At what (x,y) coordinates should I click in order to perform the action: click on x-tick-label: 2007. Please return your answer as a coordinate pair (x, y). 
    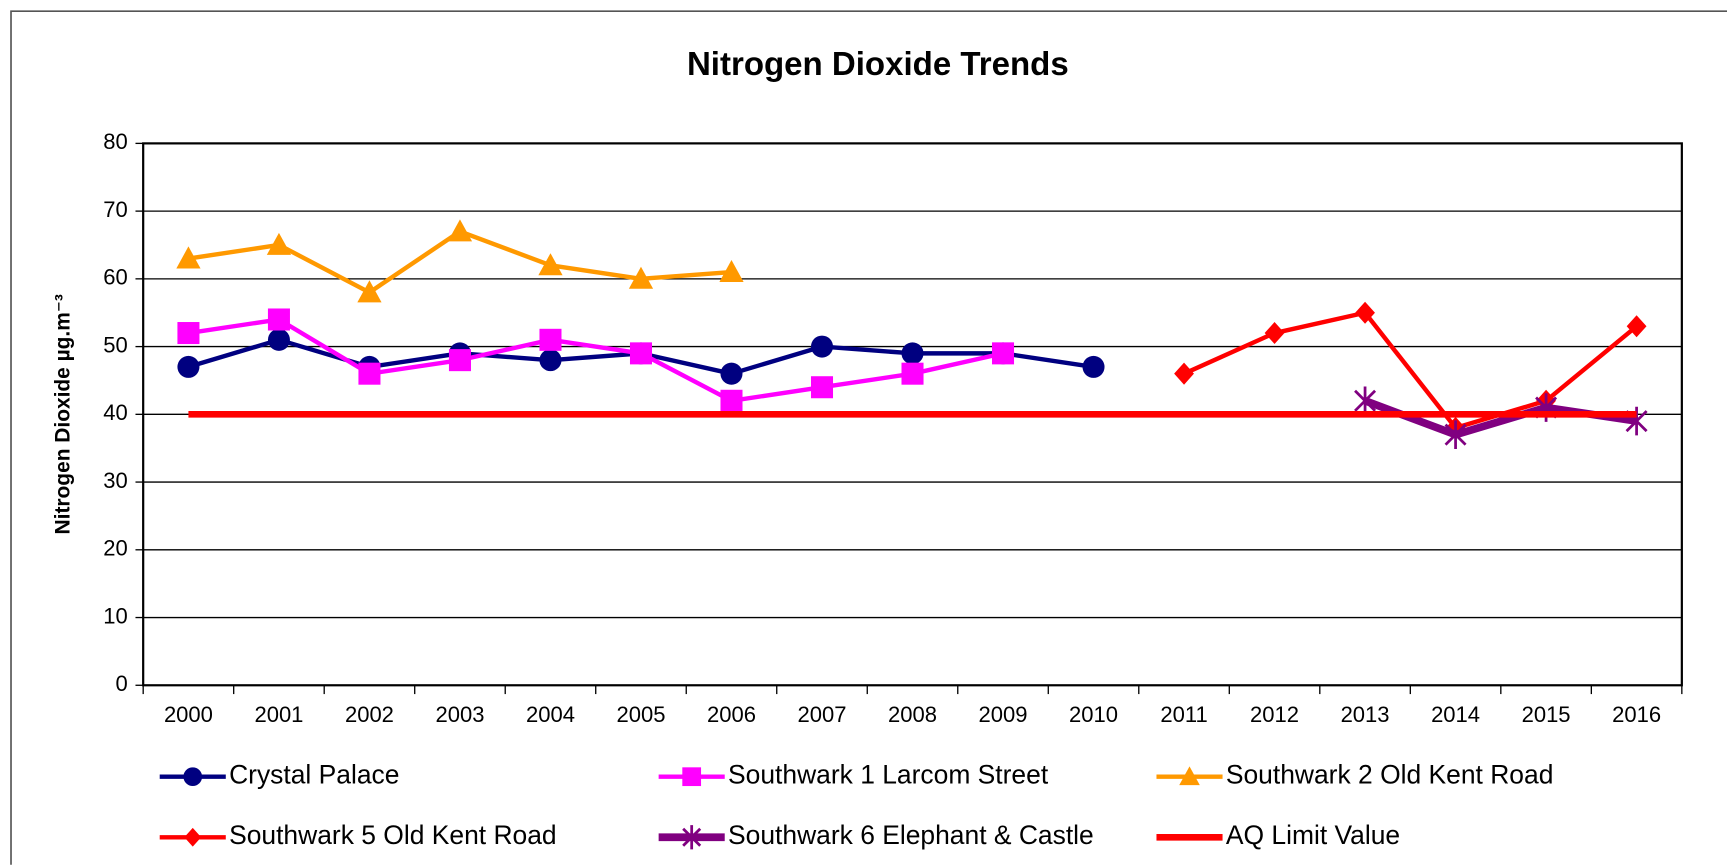
    Looking at the image, I should click on (822, 714).